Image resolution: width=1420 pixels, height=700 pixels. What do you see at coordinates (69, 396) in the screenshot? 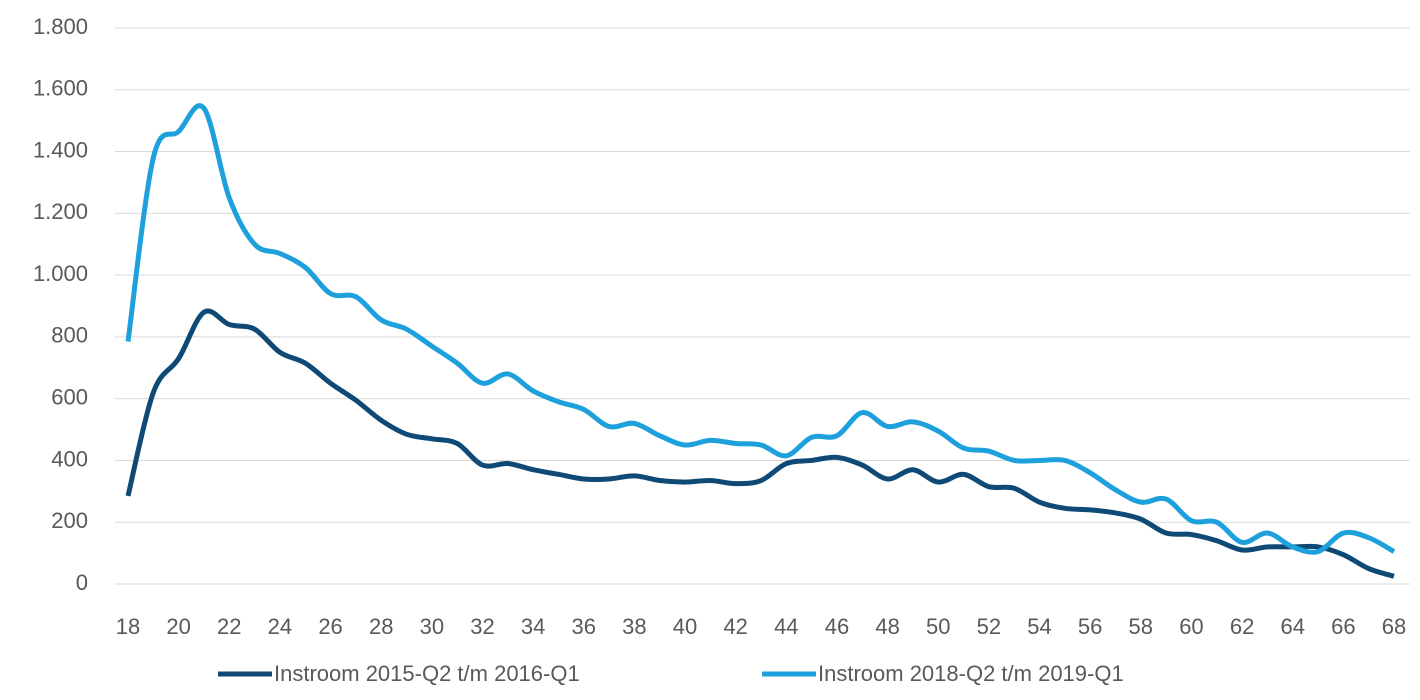
I see `y-tick-label: 600` at bounding box center [69, 396].